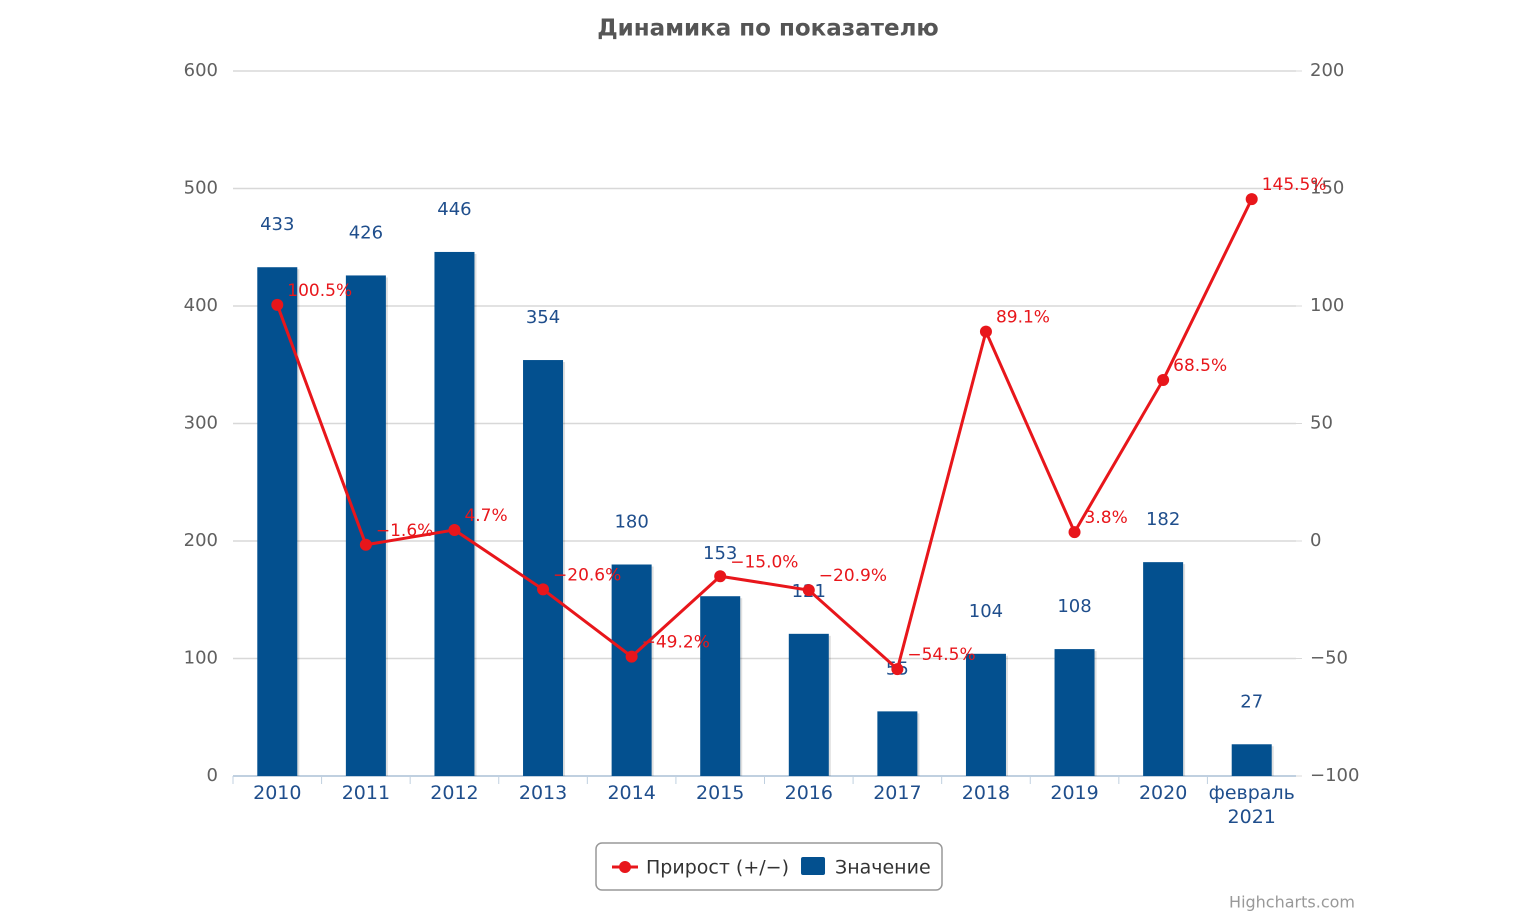 The width and height of the screenshot is (1536, 913). I want to click on y-tick-label: 300, so click(201, 423).